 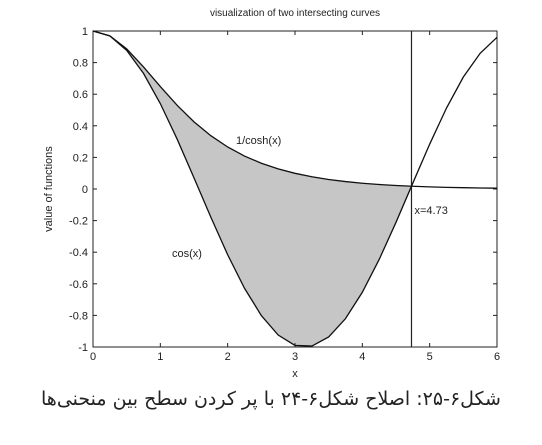 I want to click on y-tick-label: 0.4, so click(x=80, y=127).